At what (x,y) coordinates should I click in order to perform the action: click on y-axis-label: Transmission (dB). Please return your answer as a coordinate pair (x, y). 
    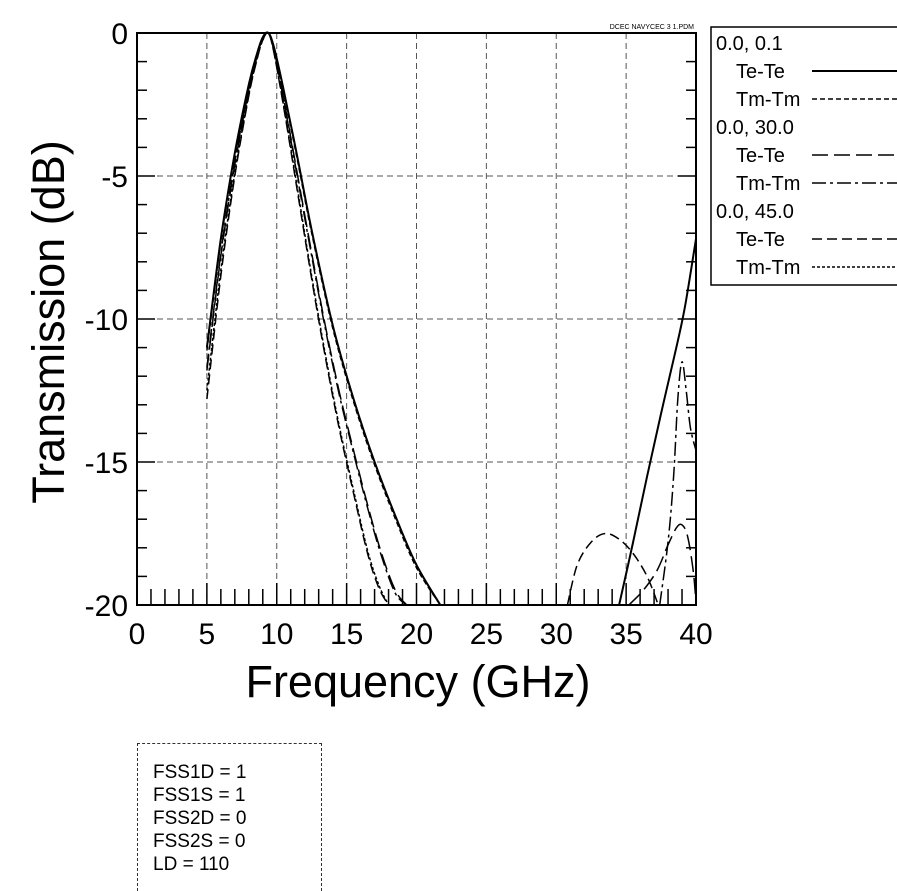
    Looking at the image, I should click on (48, 321).